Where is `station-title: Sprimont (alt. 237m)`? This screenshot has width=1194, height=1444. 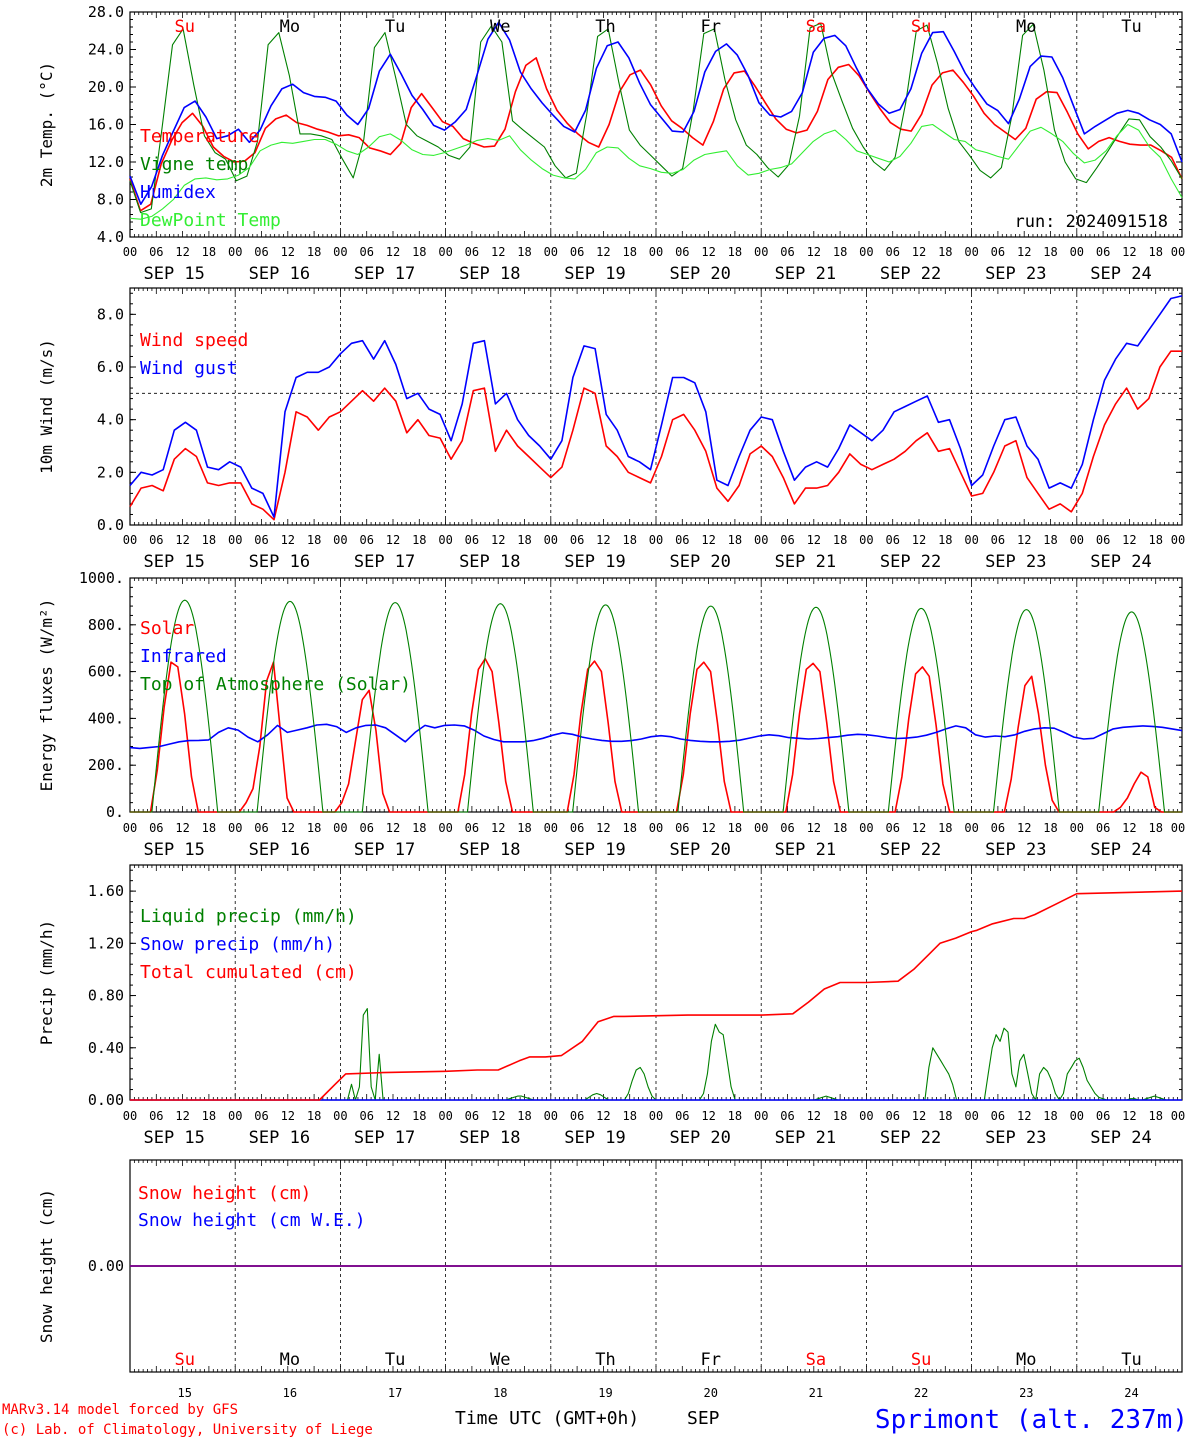
station-title: Sprimont (alt. 237m) is located at coordinates (1031, 1420).